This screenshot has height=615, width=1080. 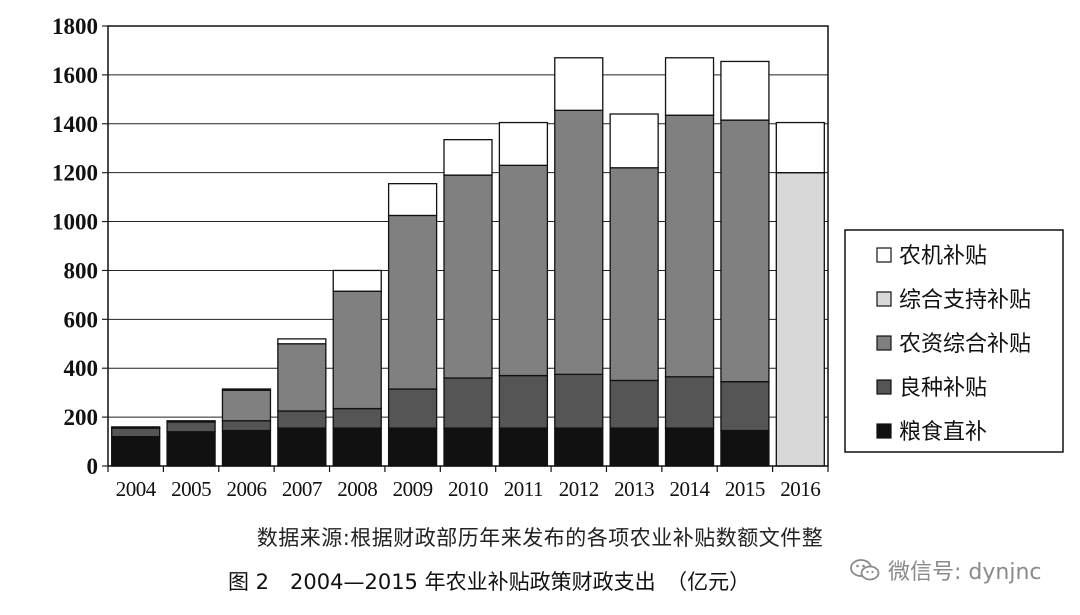 I want to click on y-tick-label: 1200, so click(x=75, y=173).